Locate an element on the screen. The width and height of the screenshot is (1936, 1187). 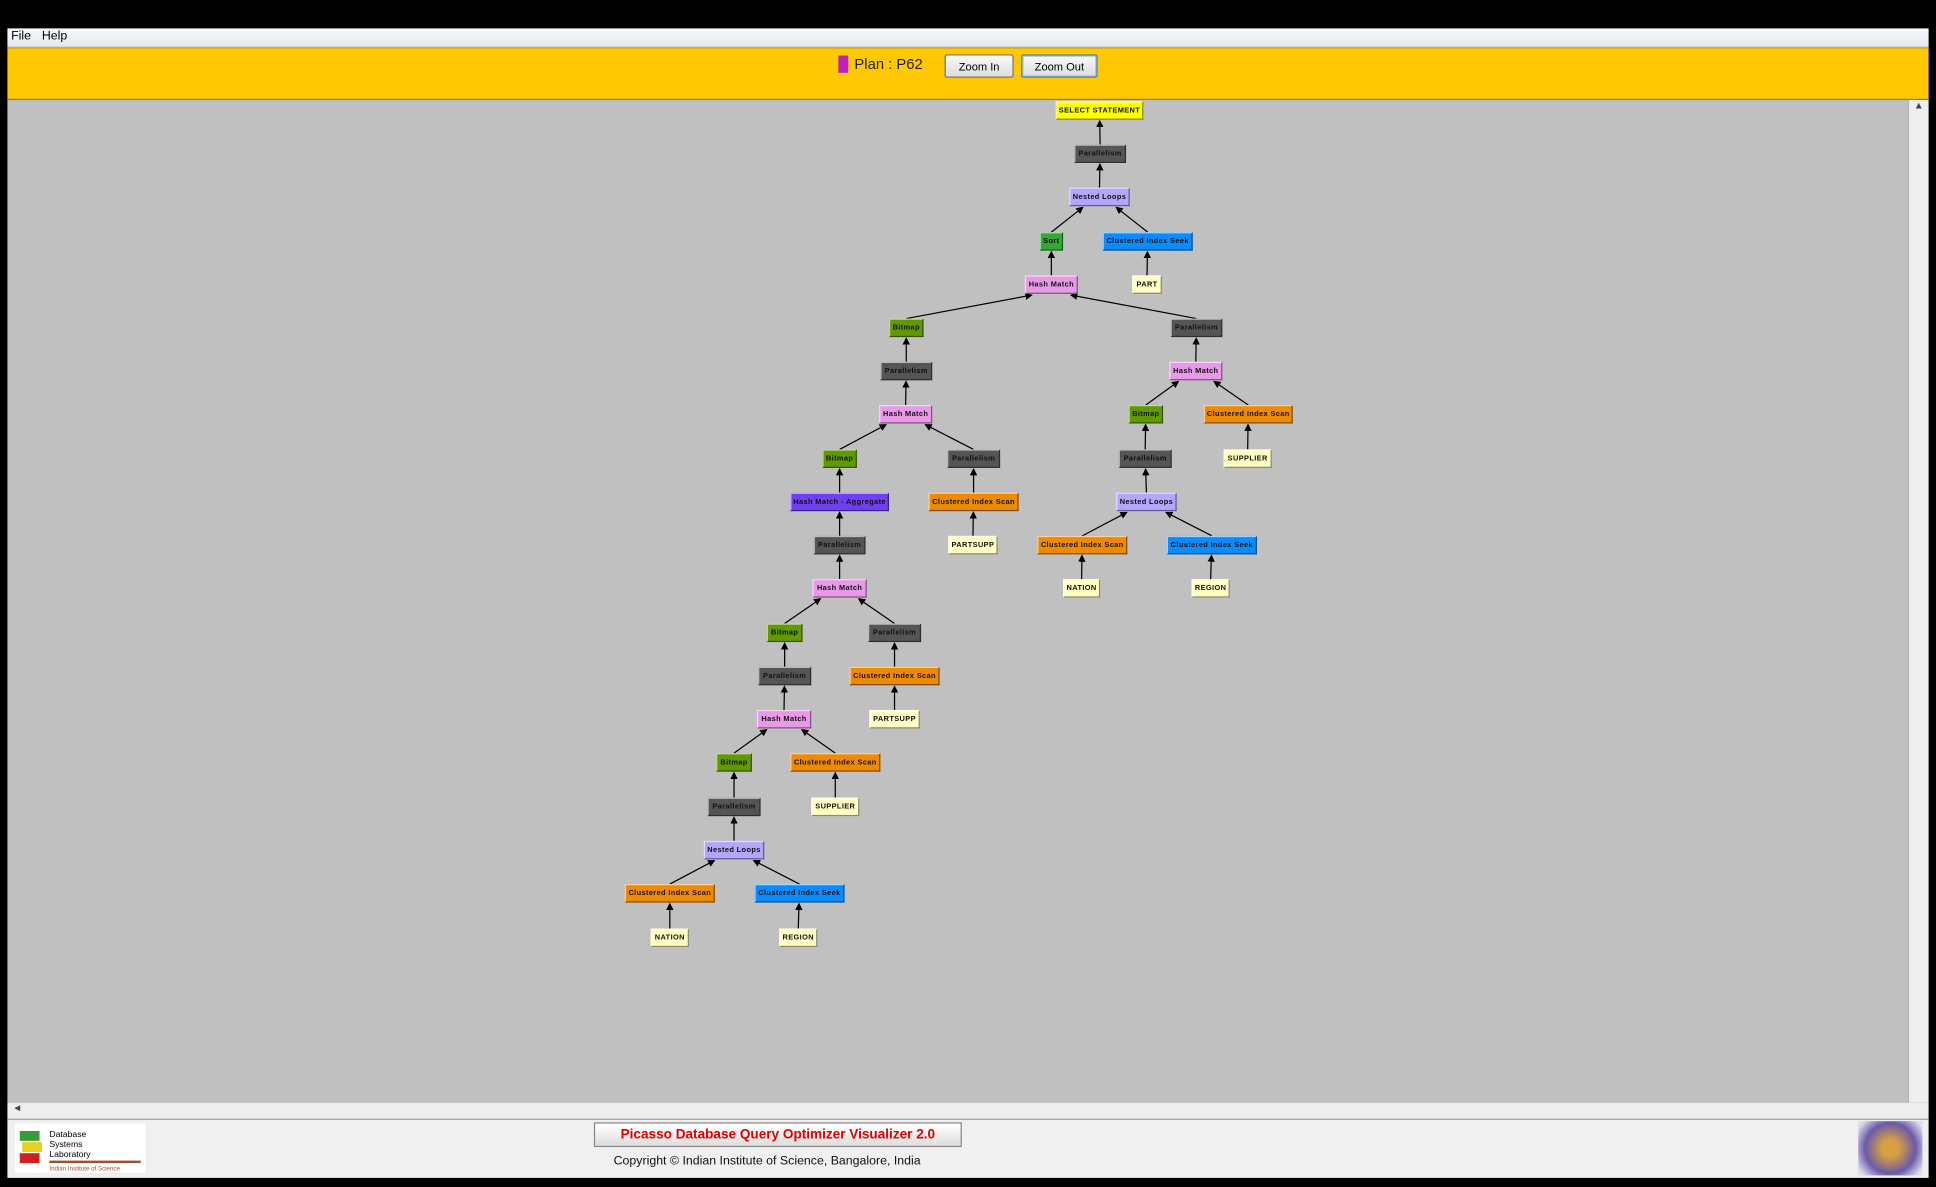
svg-text: Laboratory is located at coordinates (70, 1154).